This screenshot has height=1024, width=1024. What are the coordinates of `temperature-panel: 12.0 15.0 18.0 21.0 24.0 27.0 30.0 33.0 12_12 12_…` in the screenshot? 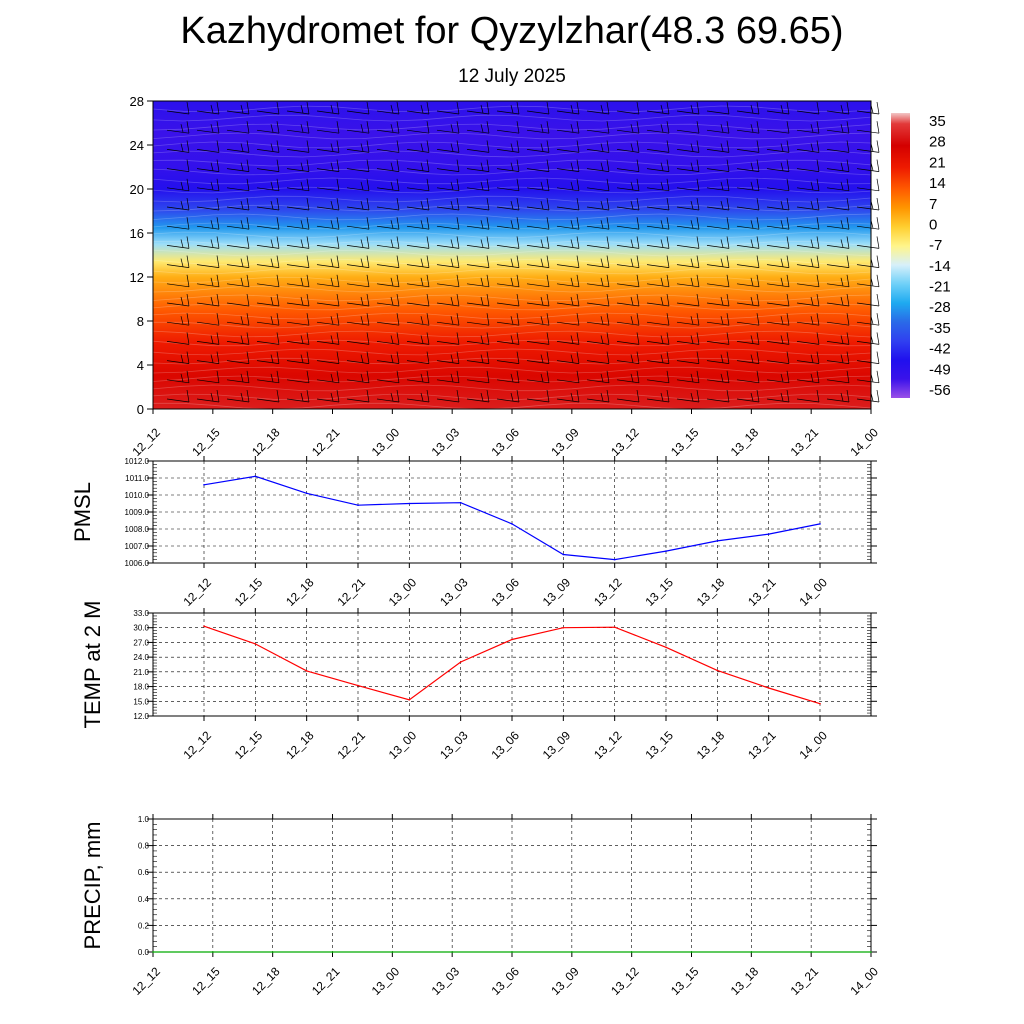 It's located at (478, 681).